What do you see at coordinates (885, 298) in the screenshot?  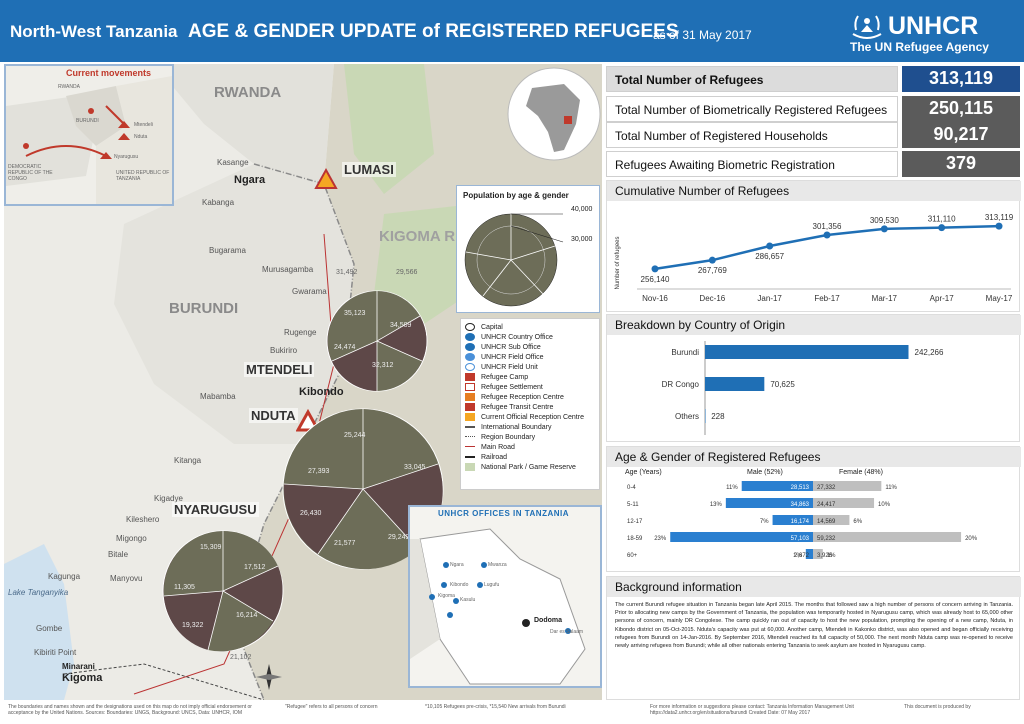 I see `x-tick-label: Mar-17` at bounding box center [885, 298].